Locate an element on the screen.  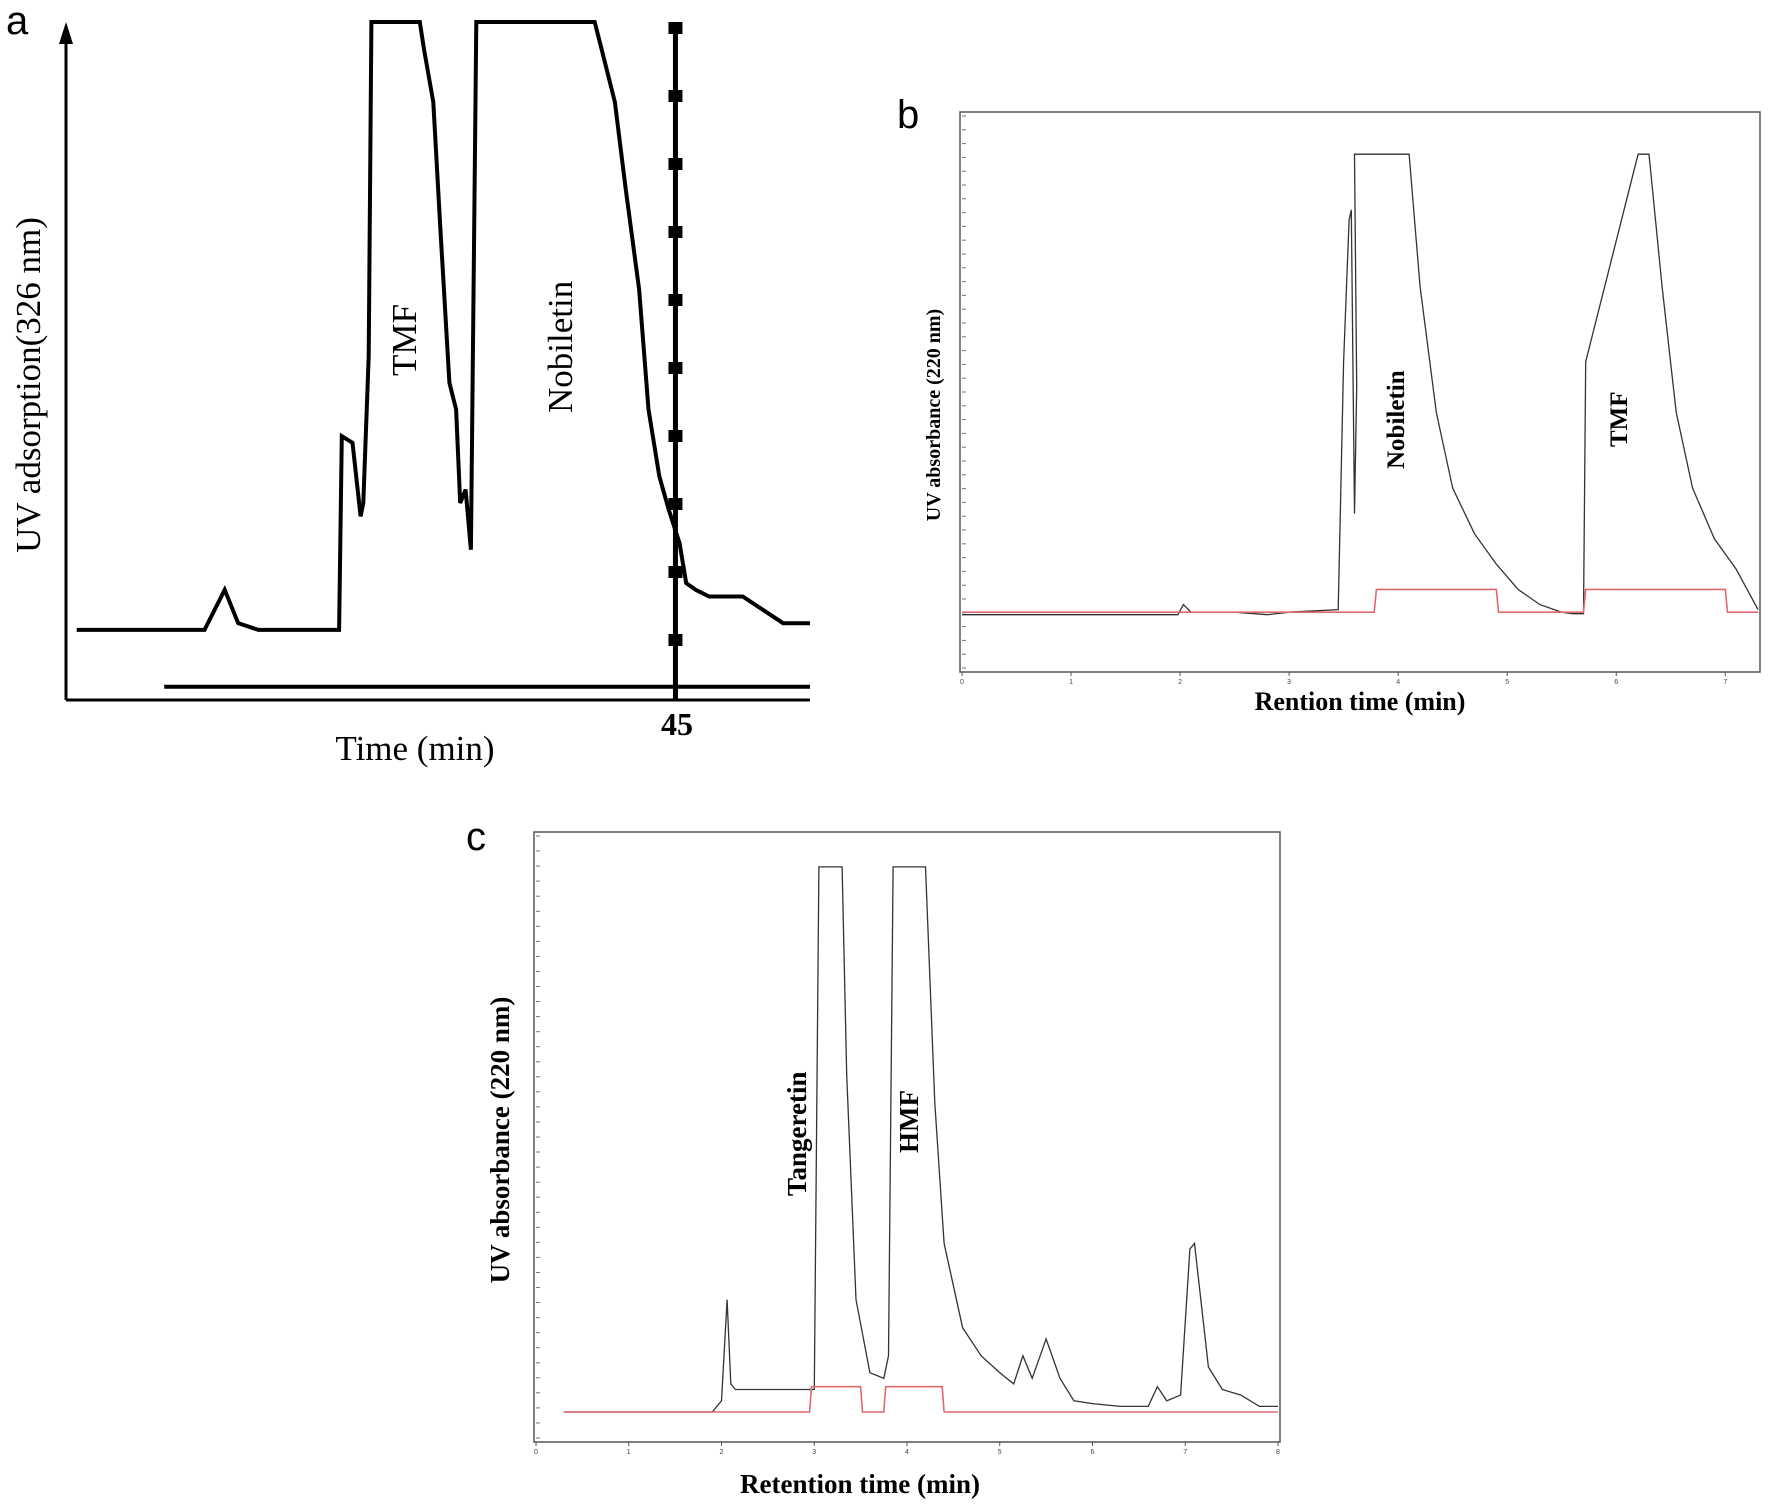
panel-c-fraction-group is located at coordinates (920, 1399).